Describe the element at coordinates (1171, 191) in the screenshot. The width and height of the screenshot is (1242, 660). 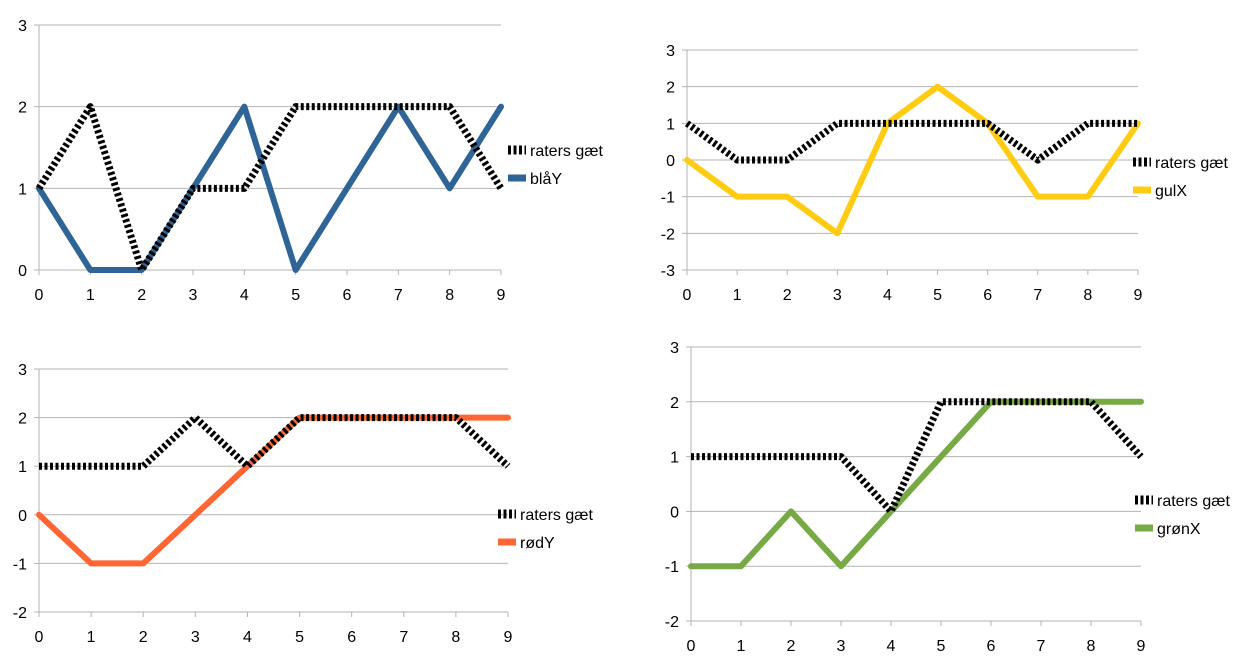
I see `legend-label: gulX` at that location.